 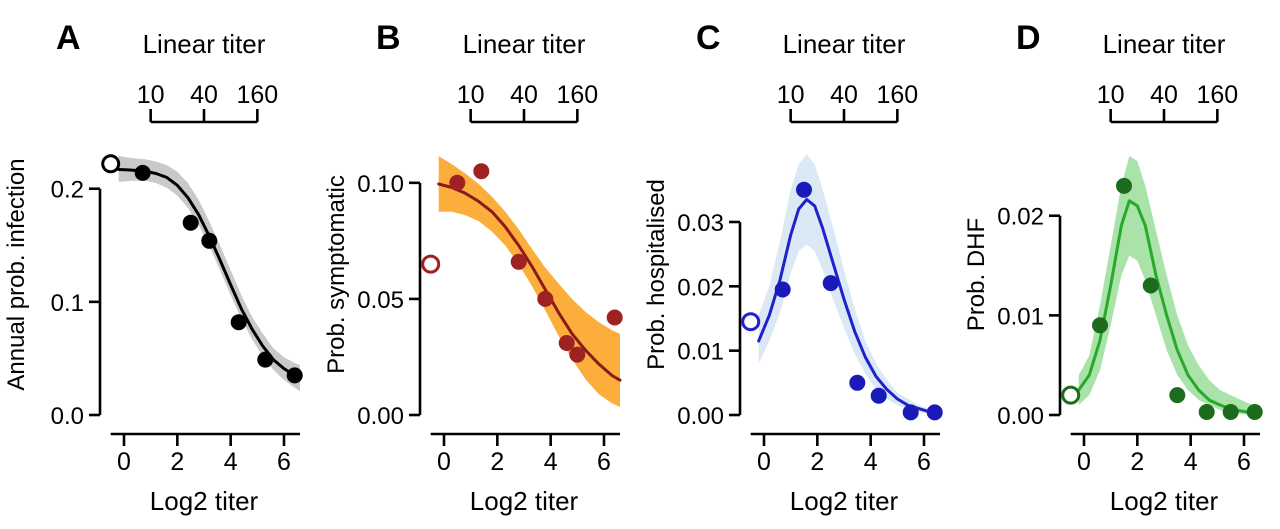 I want to click on panel-label: D, so click(x=1028, y=38).